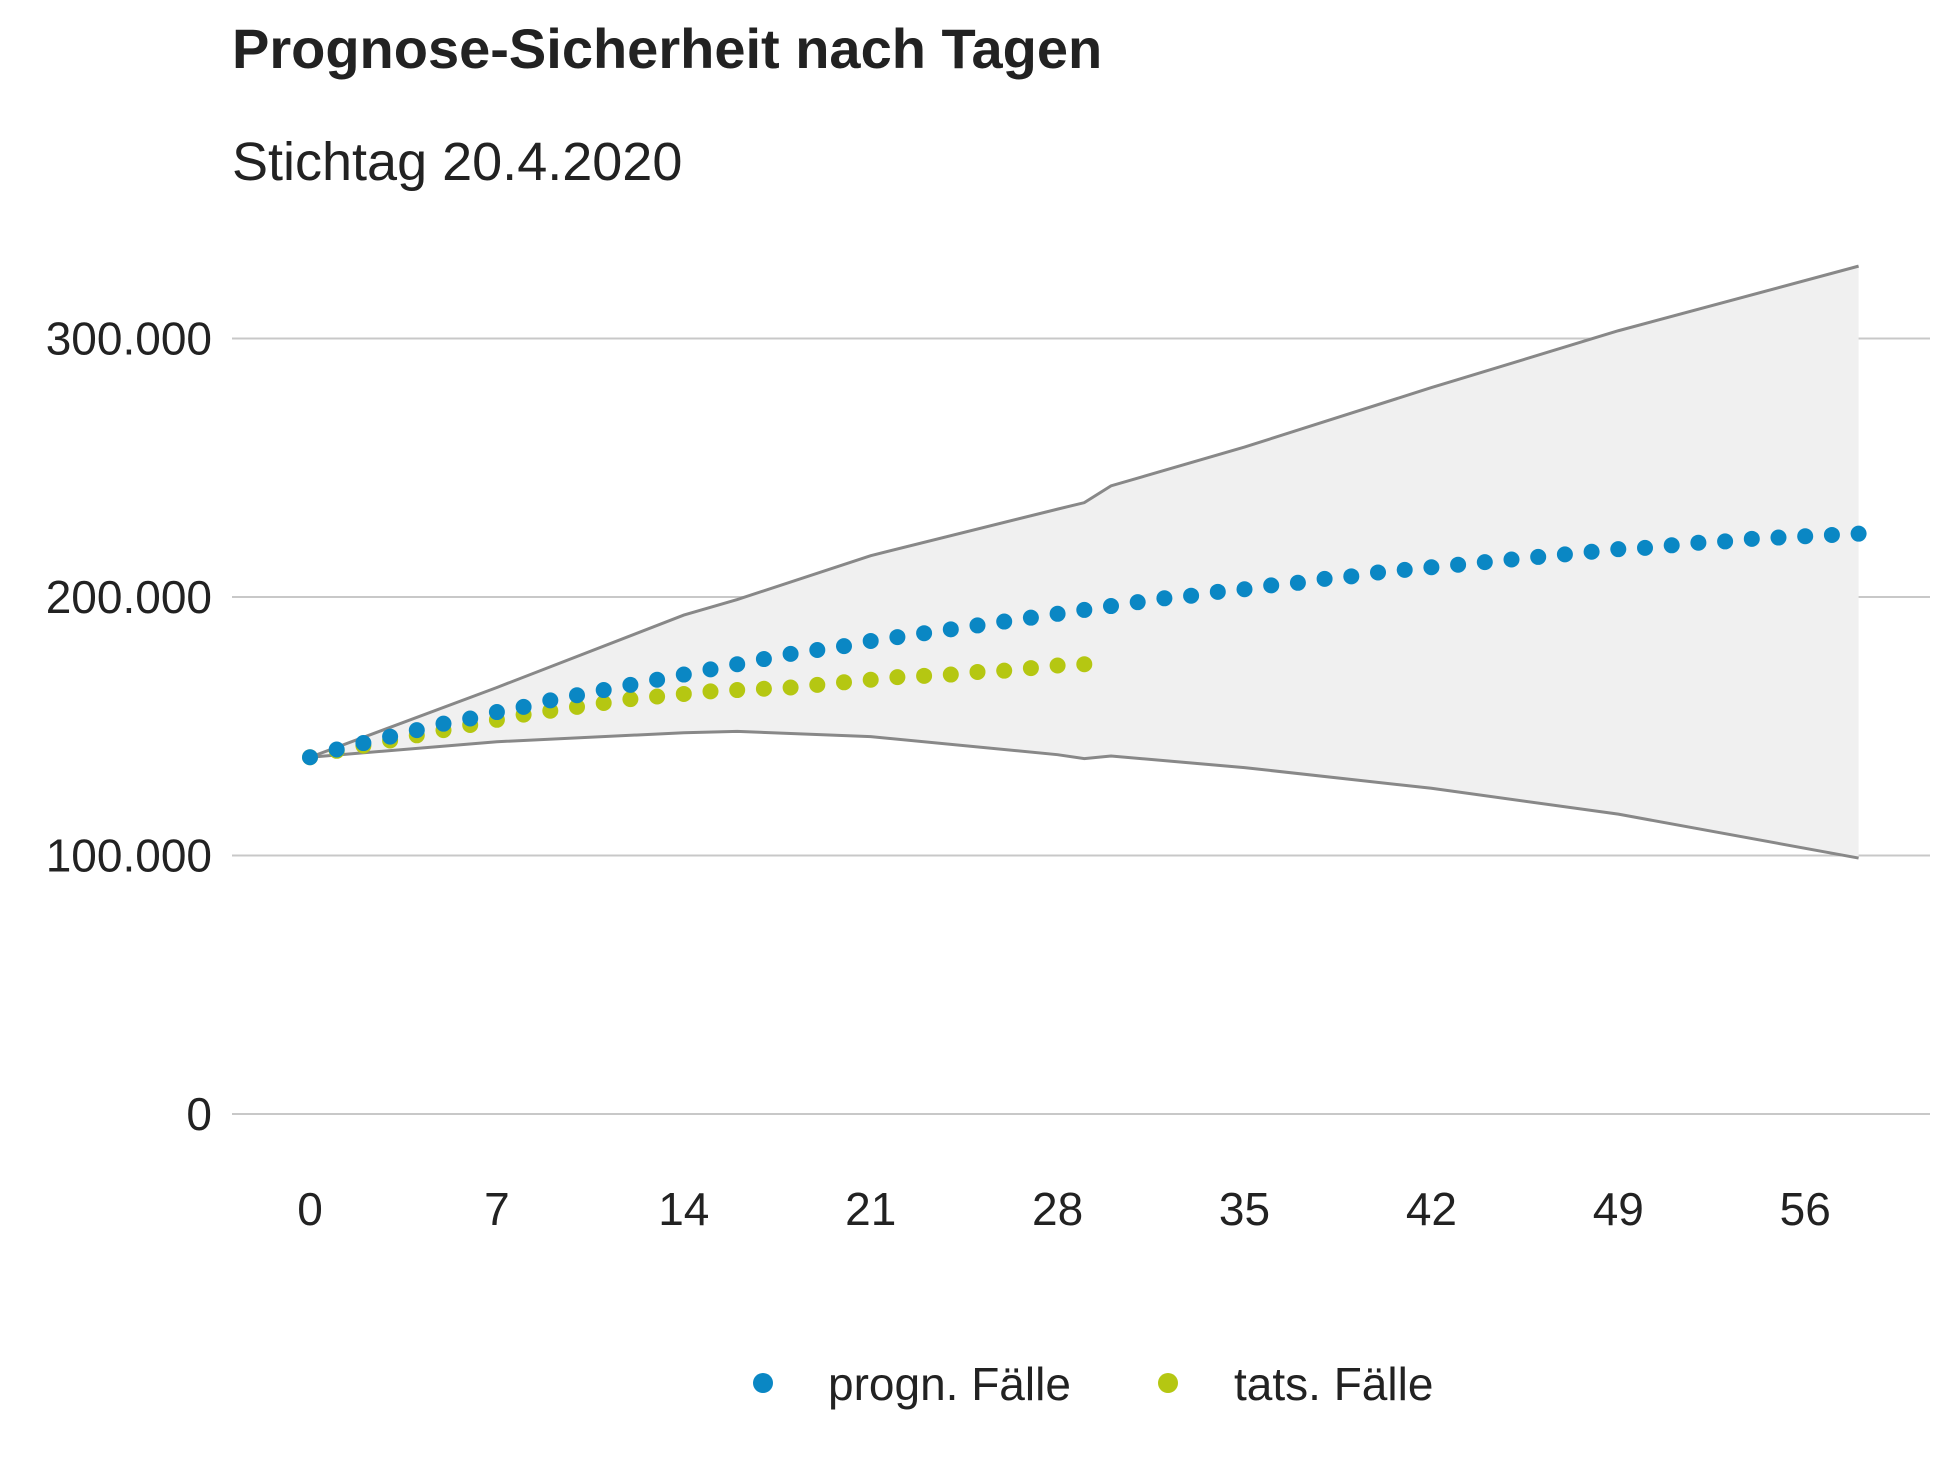 The width and height of the screenshot is (1944, 1458). I want to click on y-tick-label: 0, so click(199, 1114).